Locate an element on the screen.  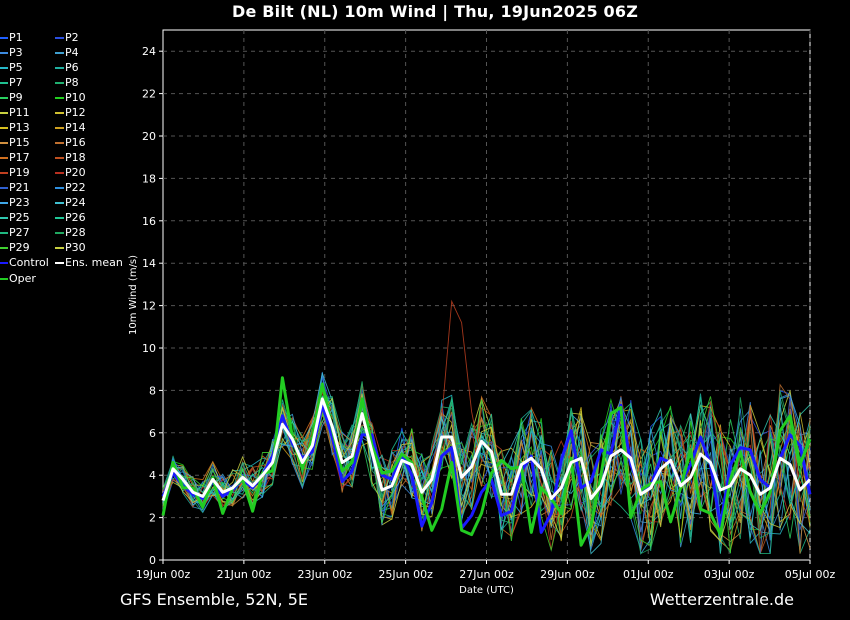
legend-label: P7 is located at coordinates (16, 82).